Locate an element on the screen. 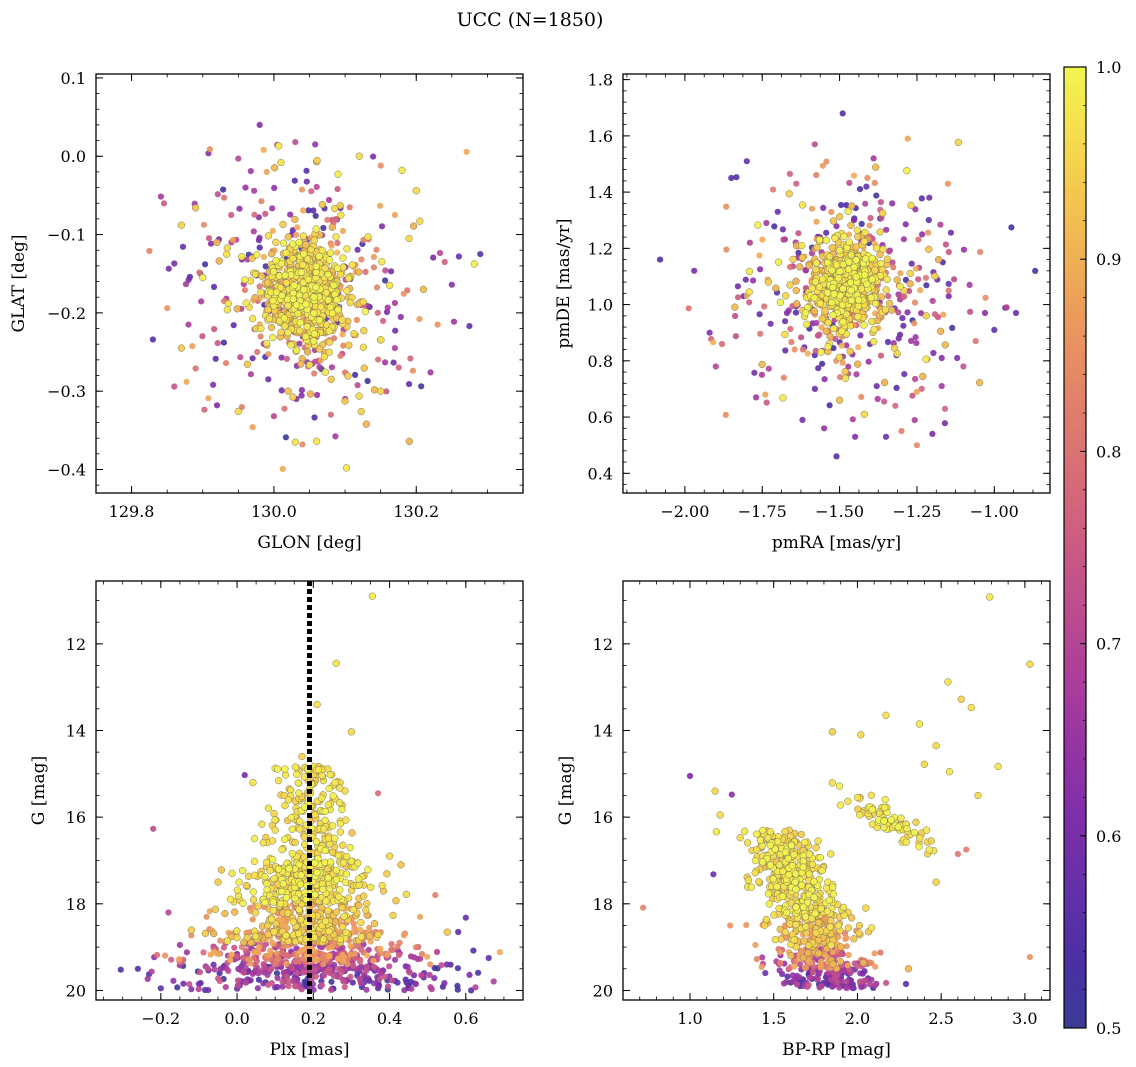 The height and width of the screenshot is (1067, 1136). cmd-points is located at coordinates (837, 792).